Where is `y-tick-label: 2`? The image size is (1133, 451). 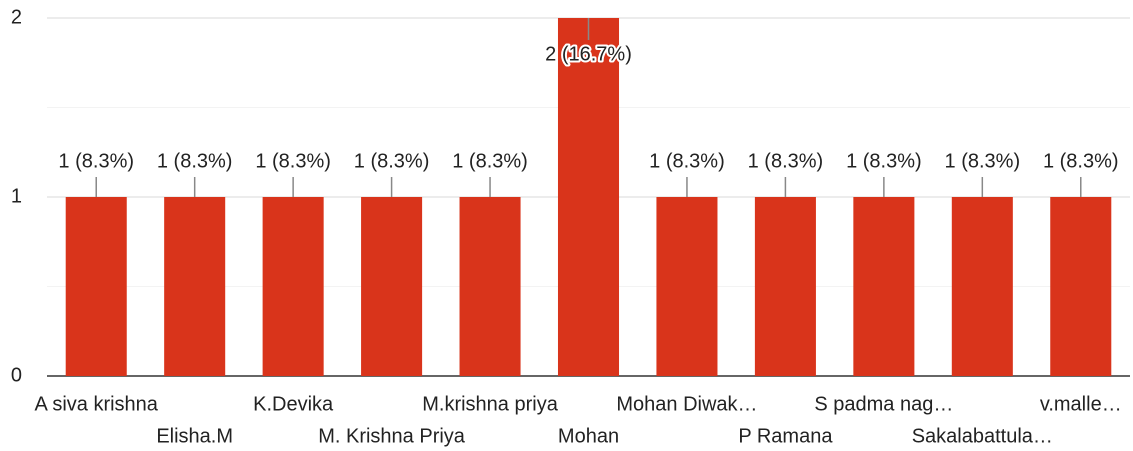
y-tick-label: 2 is located at coordinates (16, 17).